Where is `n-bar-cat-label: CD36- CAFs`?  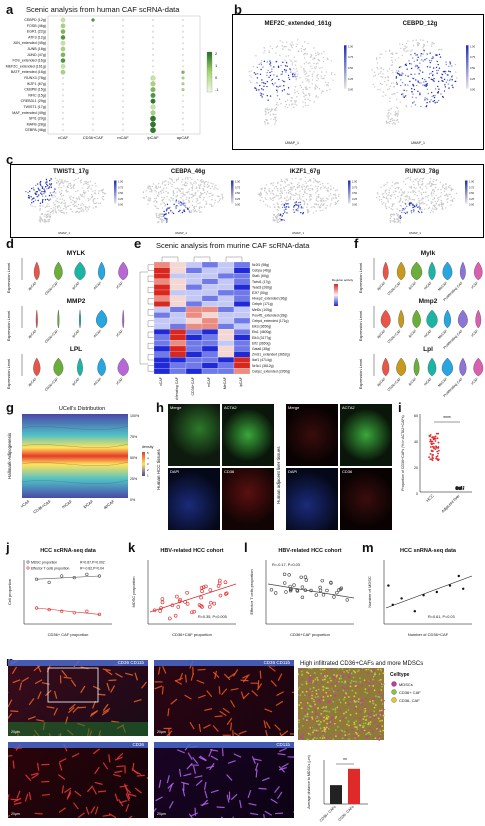
n-bar-cat-label: CD36- CAFs is located at coordinates (345, 813).